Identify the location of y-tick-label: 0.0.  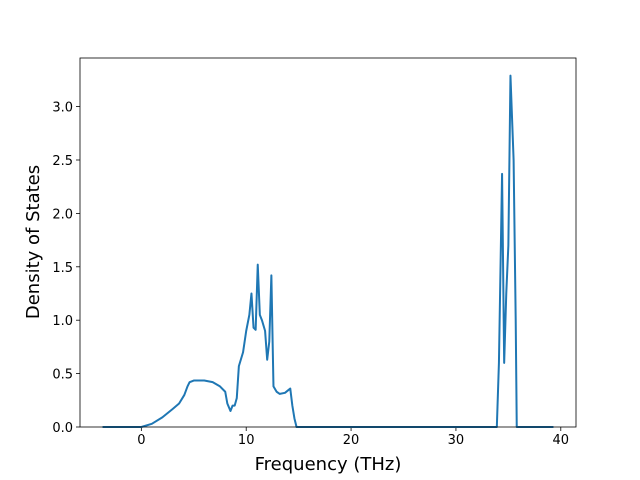
(62, 428).